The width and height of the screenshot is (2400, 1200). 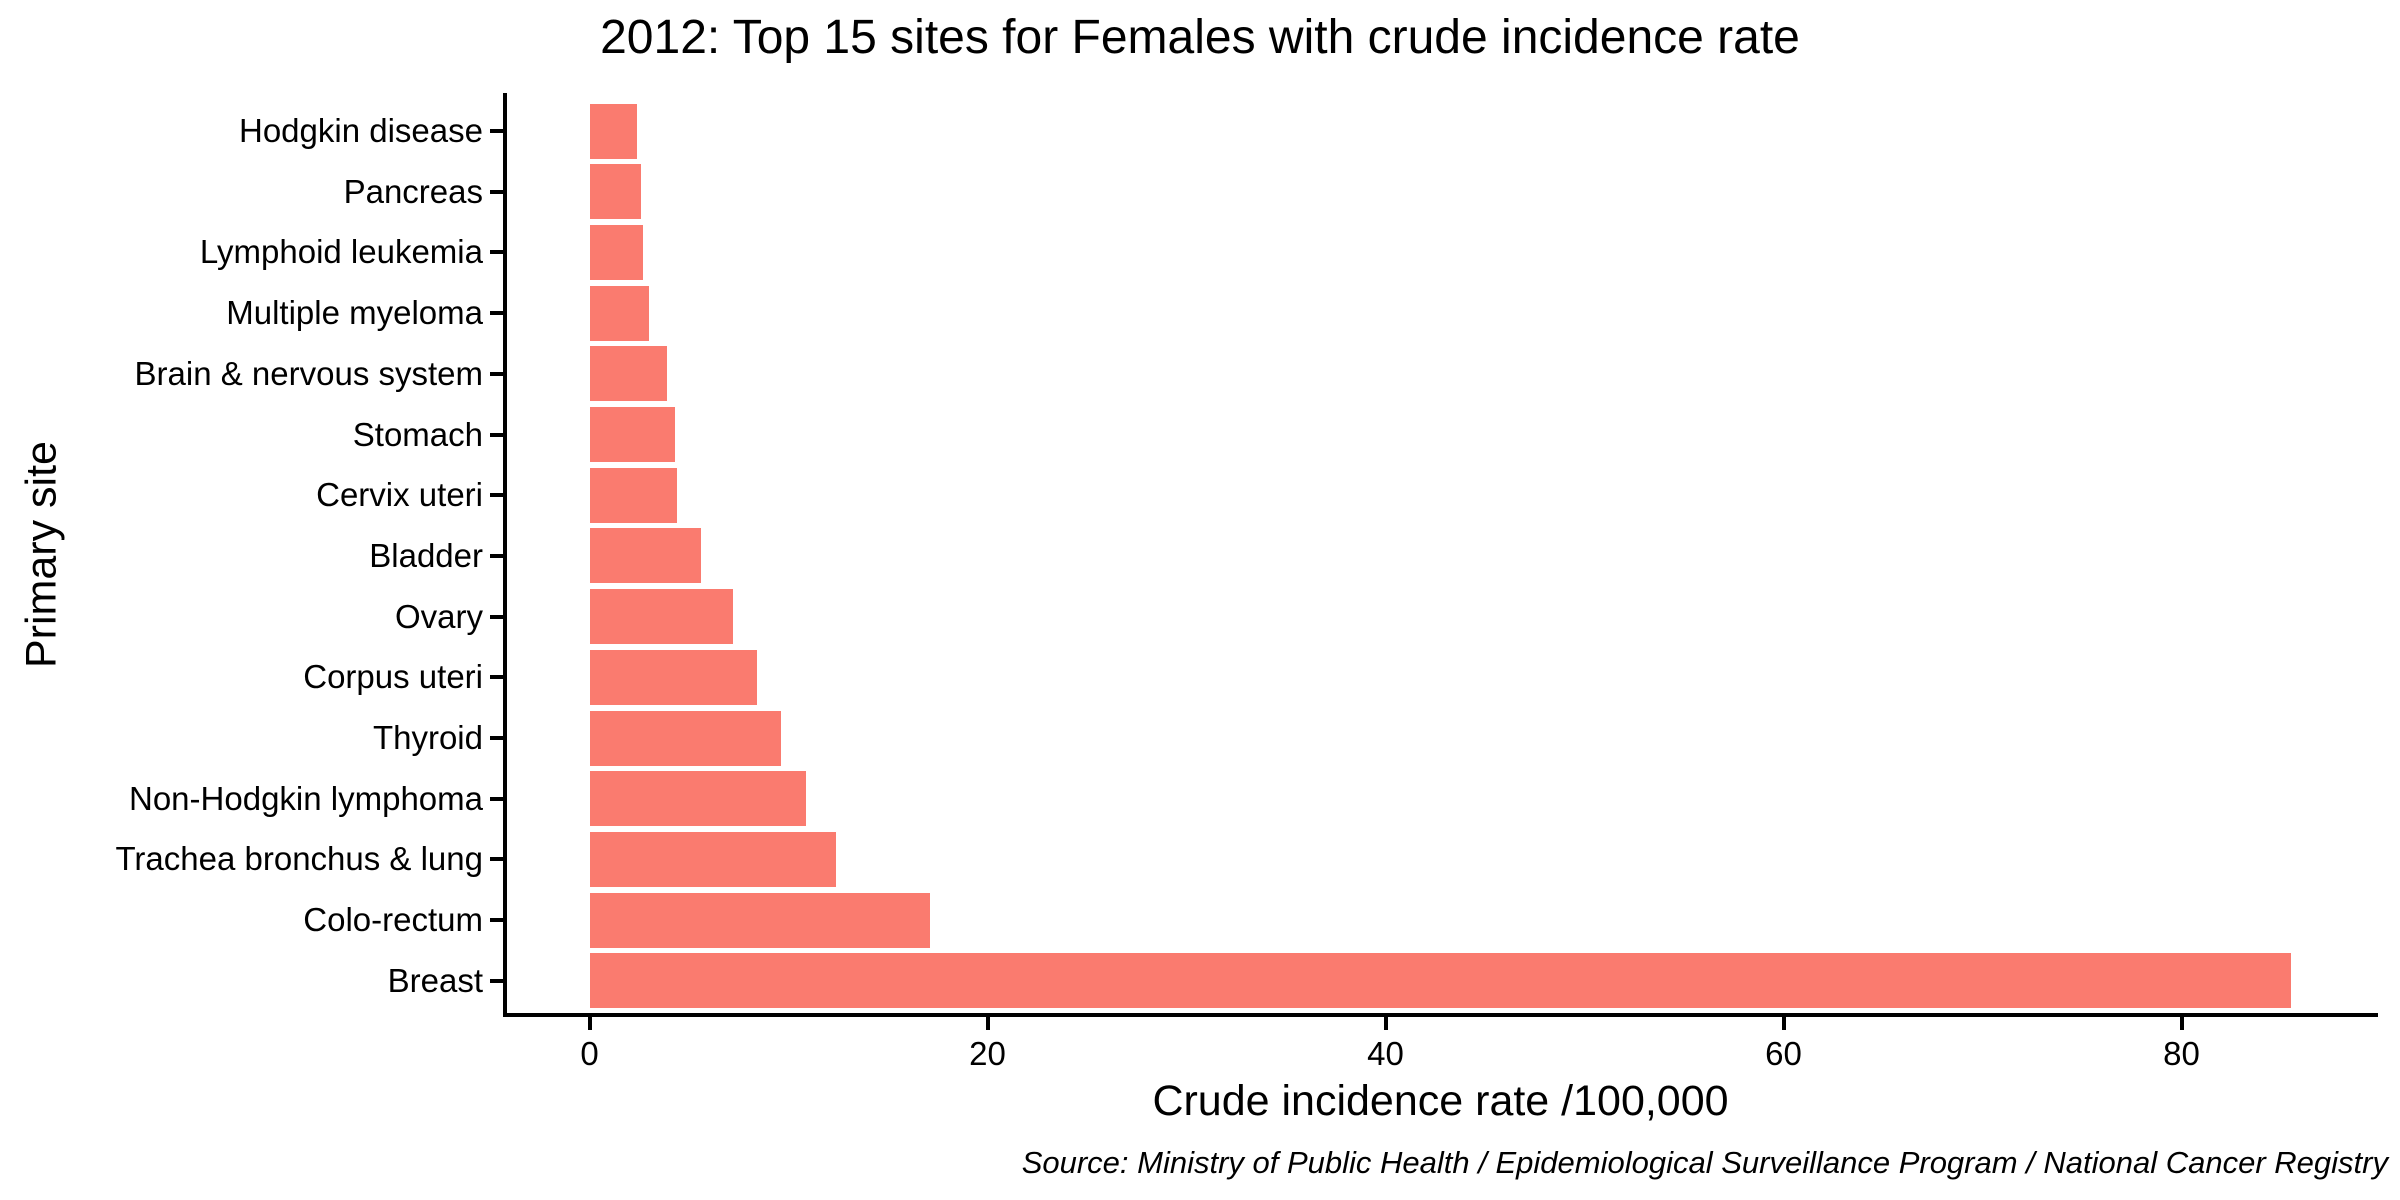 I want to click on x-tick-label-60: 60, so click(x=1783, y=1053).